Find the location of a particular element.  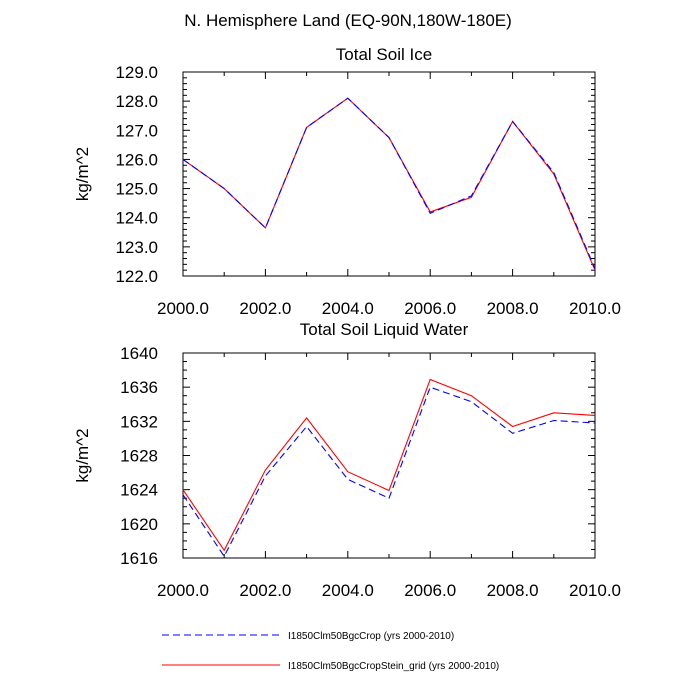

y-tick-label: 129.0 is located at coordinates (136, 72).